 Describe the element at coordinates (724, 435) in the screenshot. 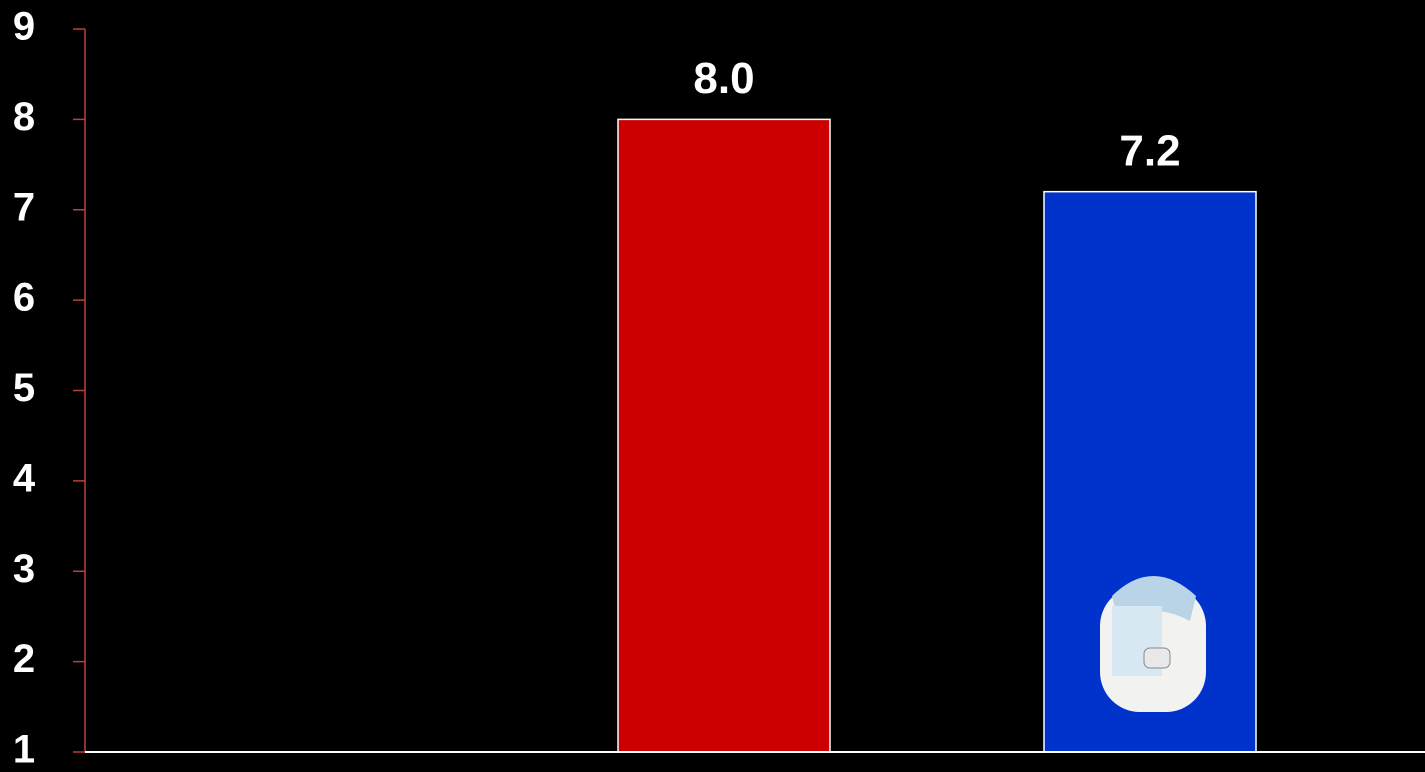

I see `bar` at that location.